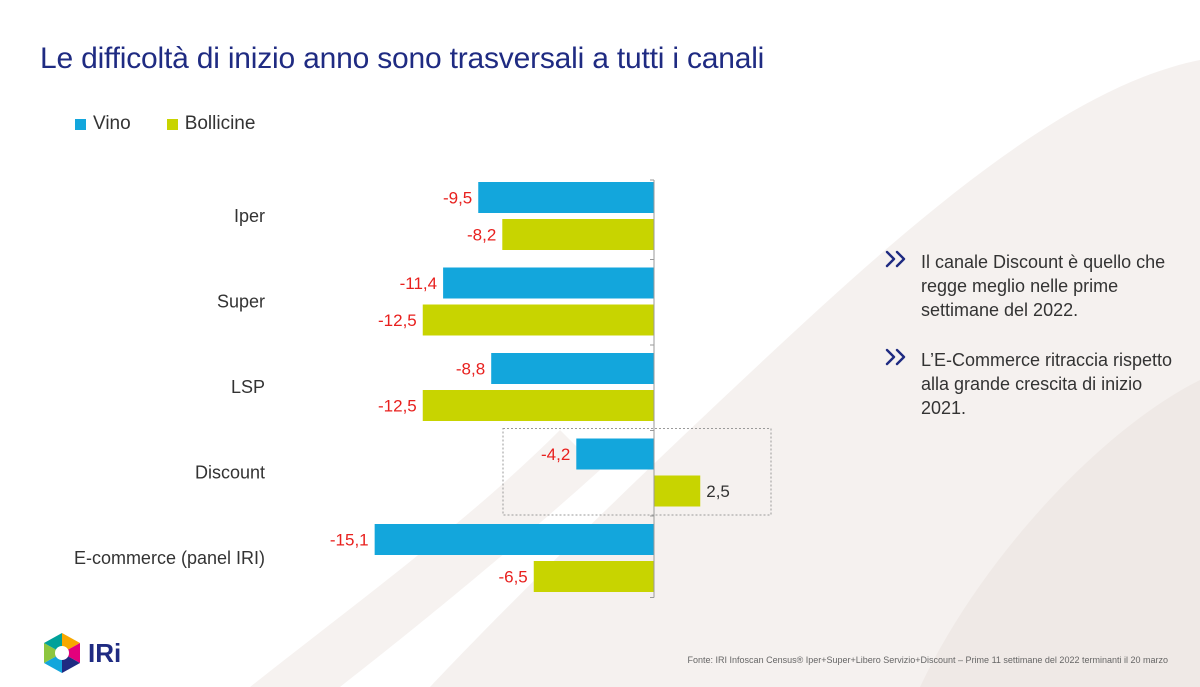 The height and width of the screenshot is (687, 1200). What do you see at coordinates (470, 369) in the screenshot?
I see `data-label: -8,8` at bounding box center [470, 369].